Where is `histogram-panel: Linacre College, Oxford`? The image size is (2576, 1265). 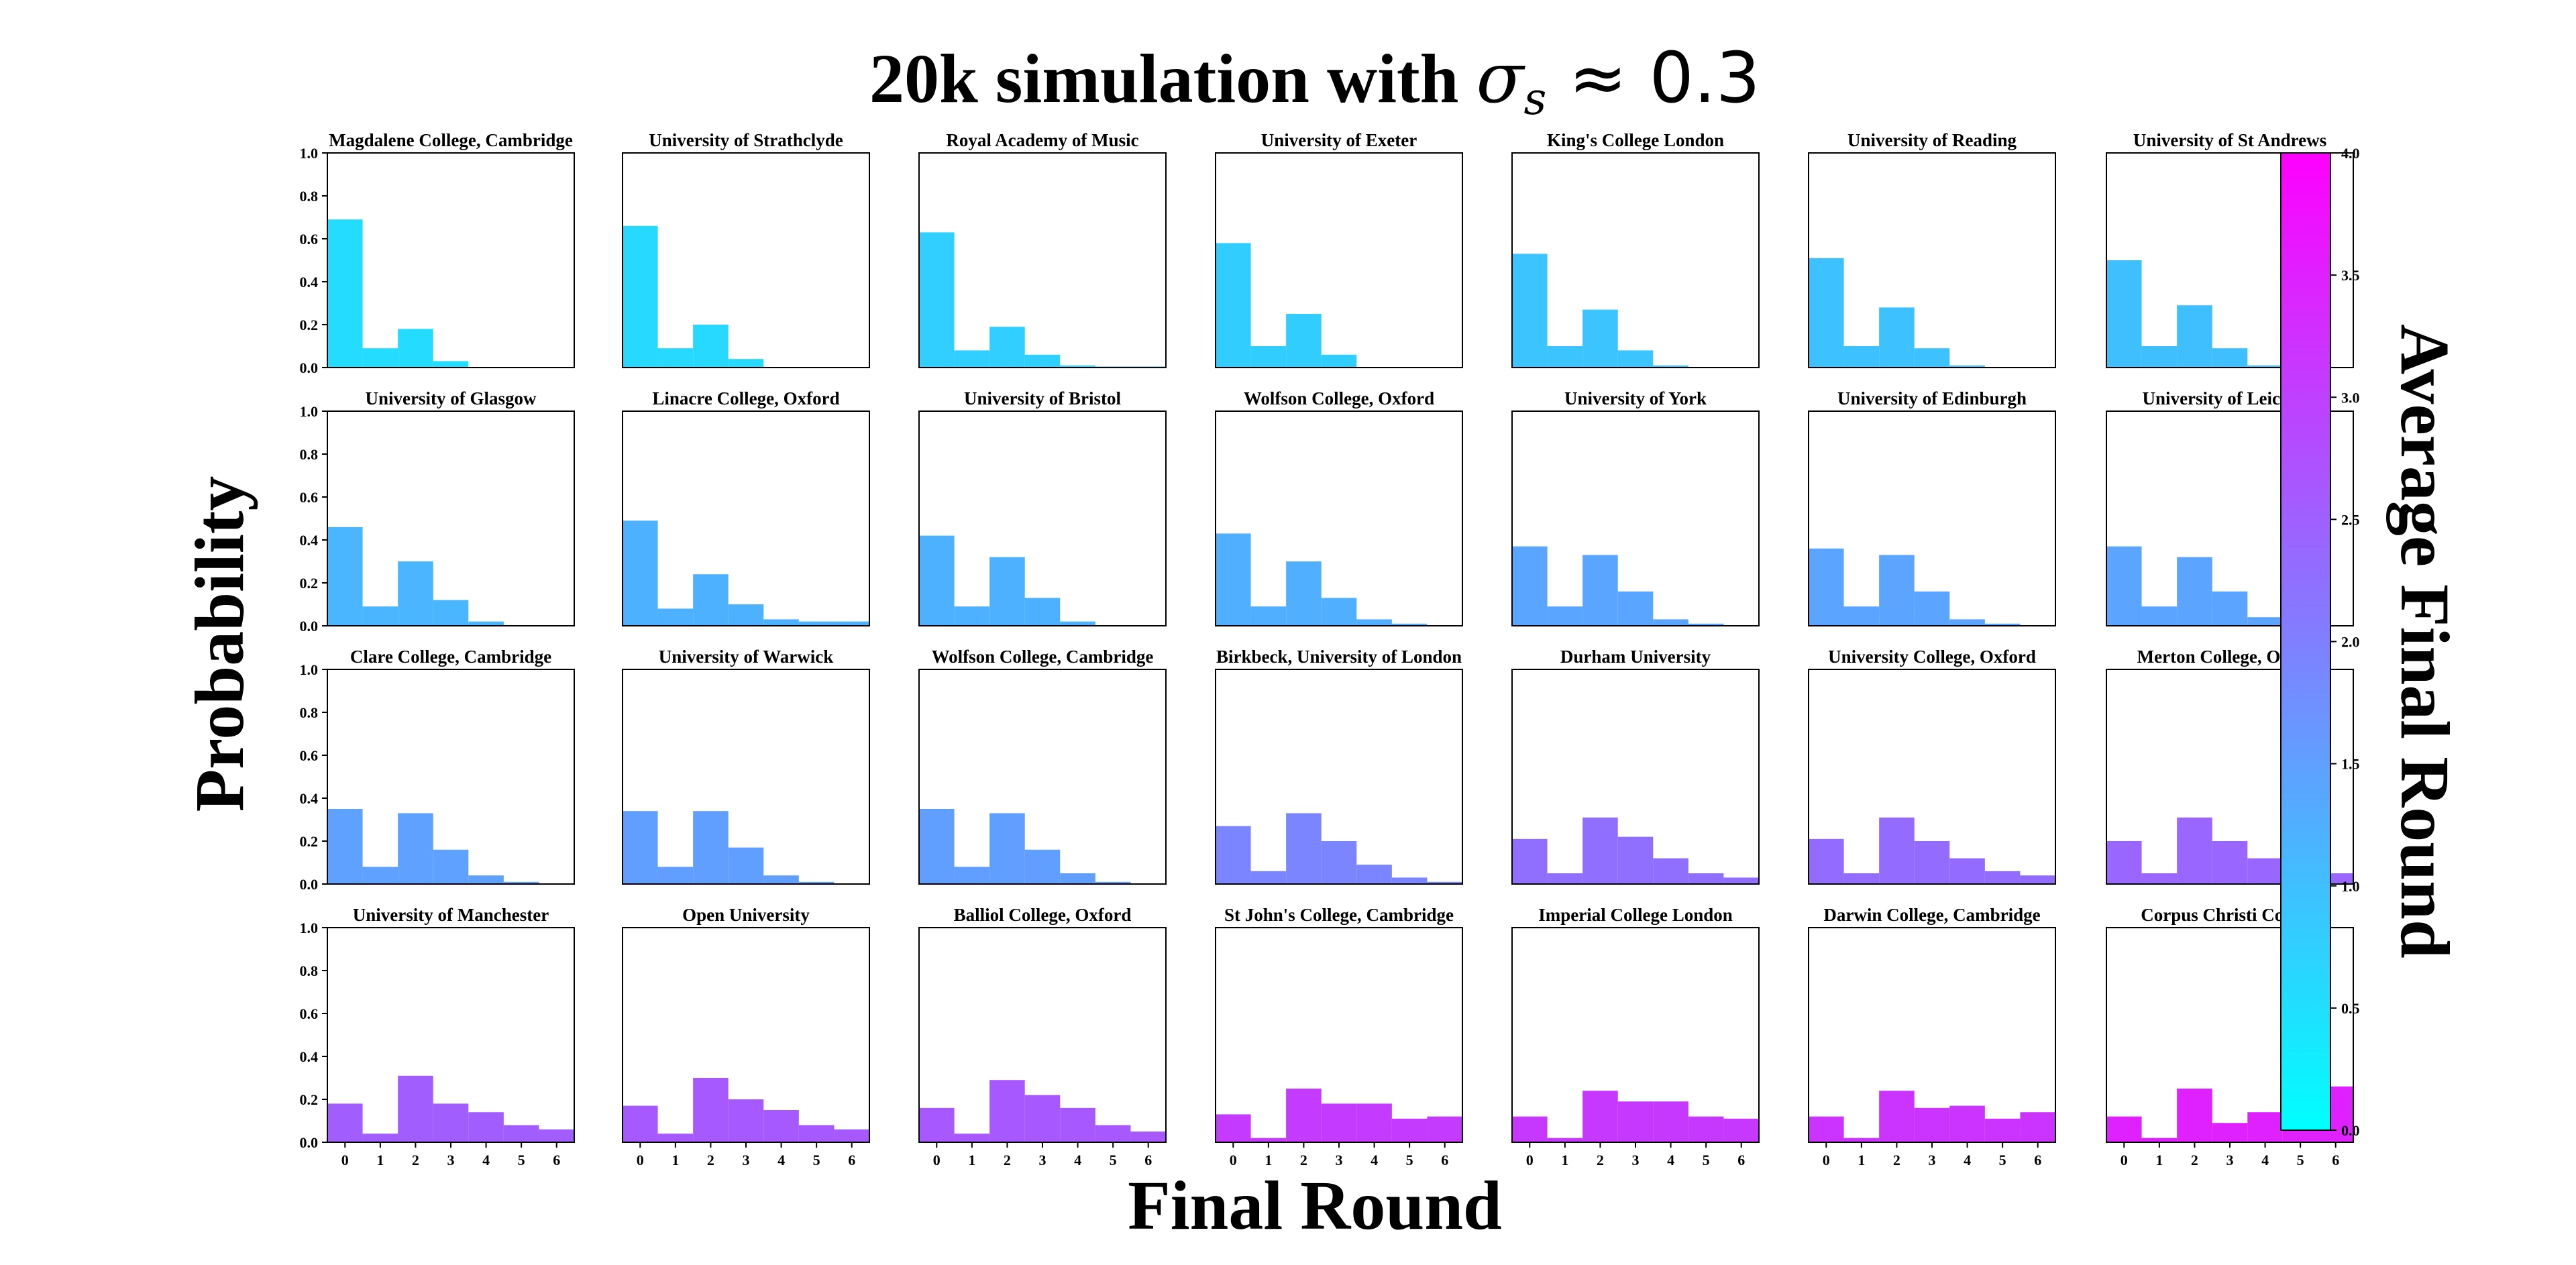
histogram-panel: Linacre College, Oxford is located at coordinates (746, 507).